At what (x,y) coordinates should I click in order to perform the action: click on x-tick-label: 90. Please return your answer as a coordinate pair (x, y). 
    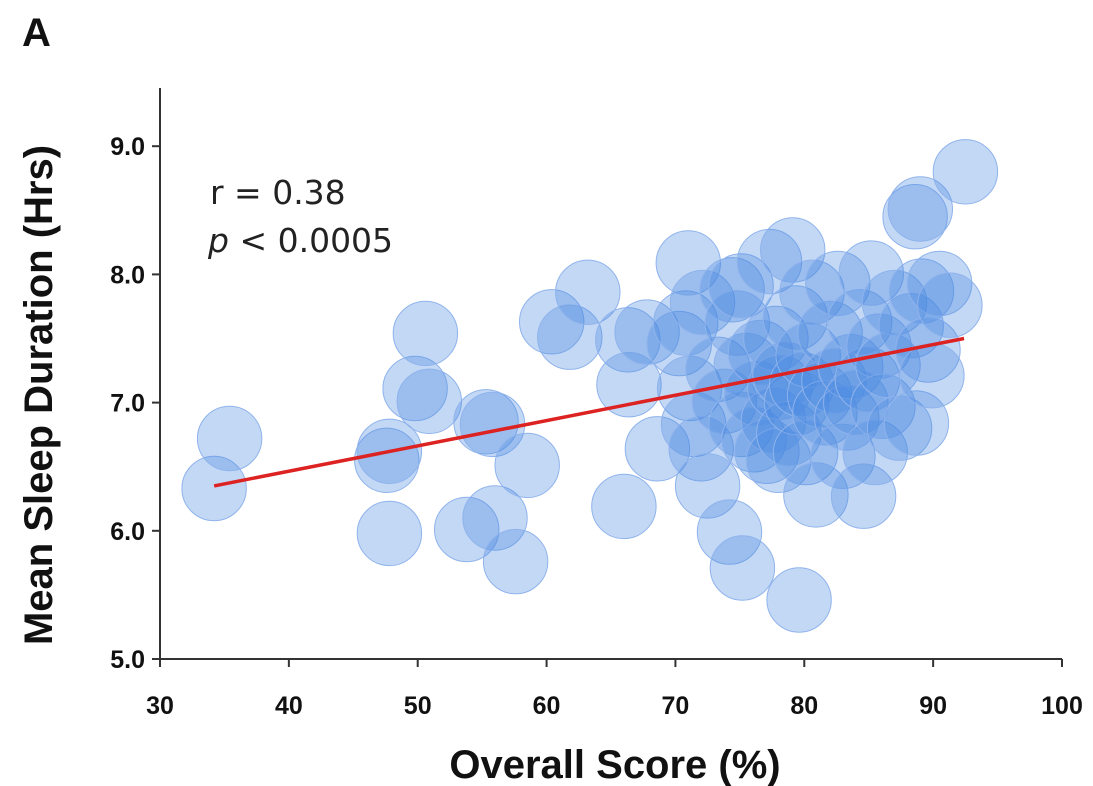
    Looking at the image, I should click on (933, 706).